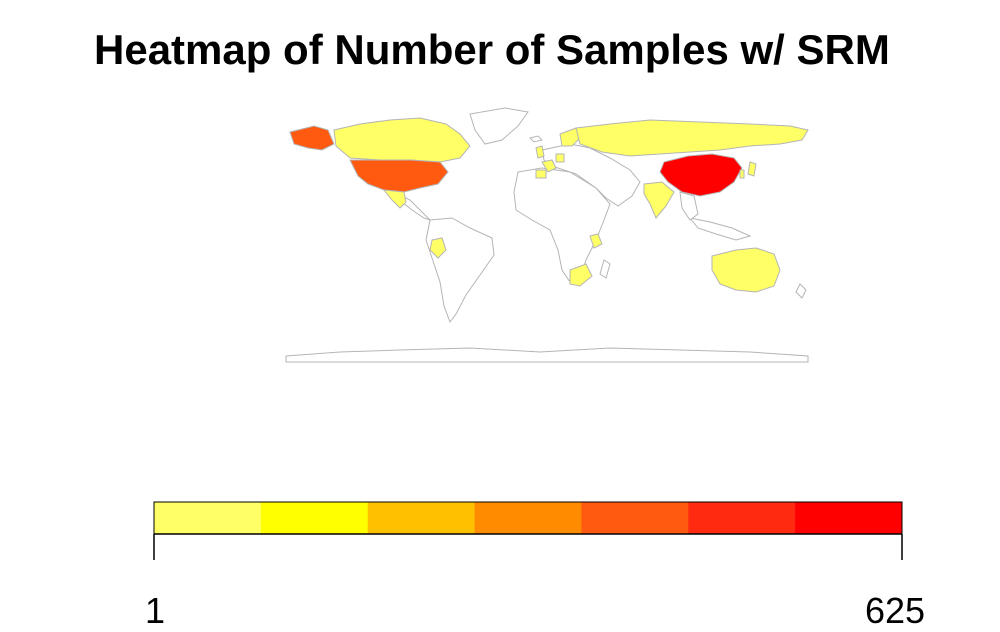  What do you see at coordinates (746, 270) in the screenshot?
I see `country-australia` at bounding box center [746, 270].